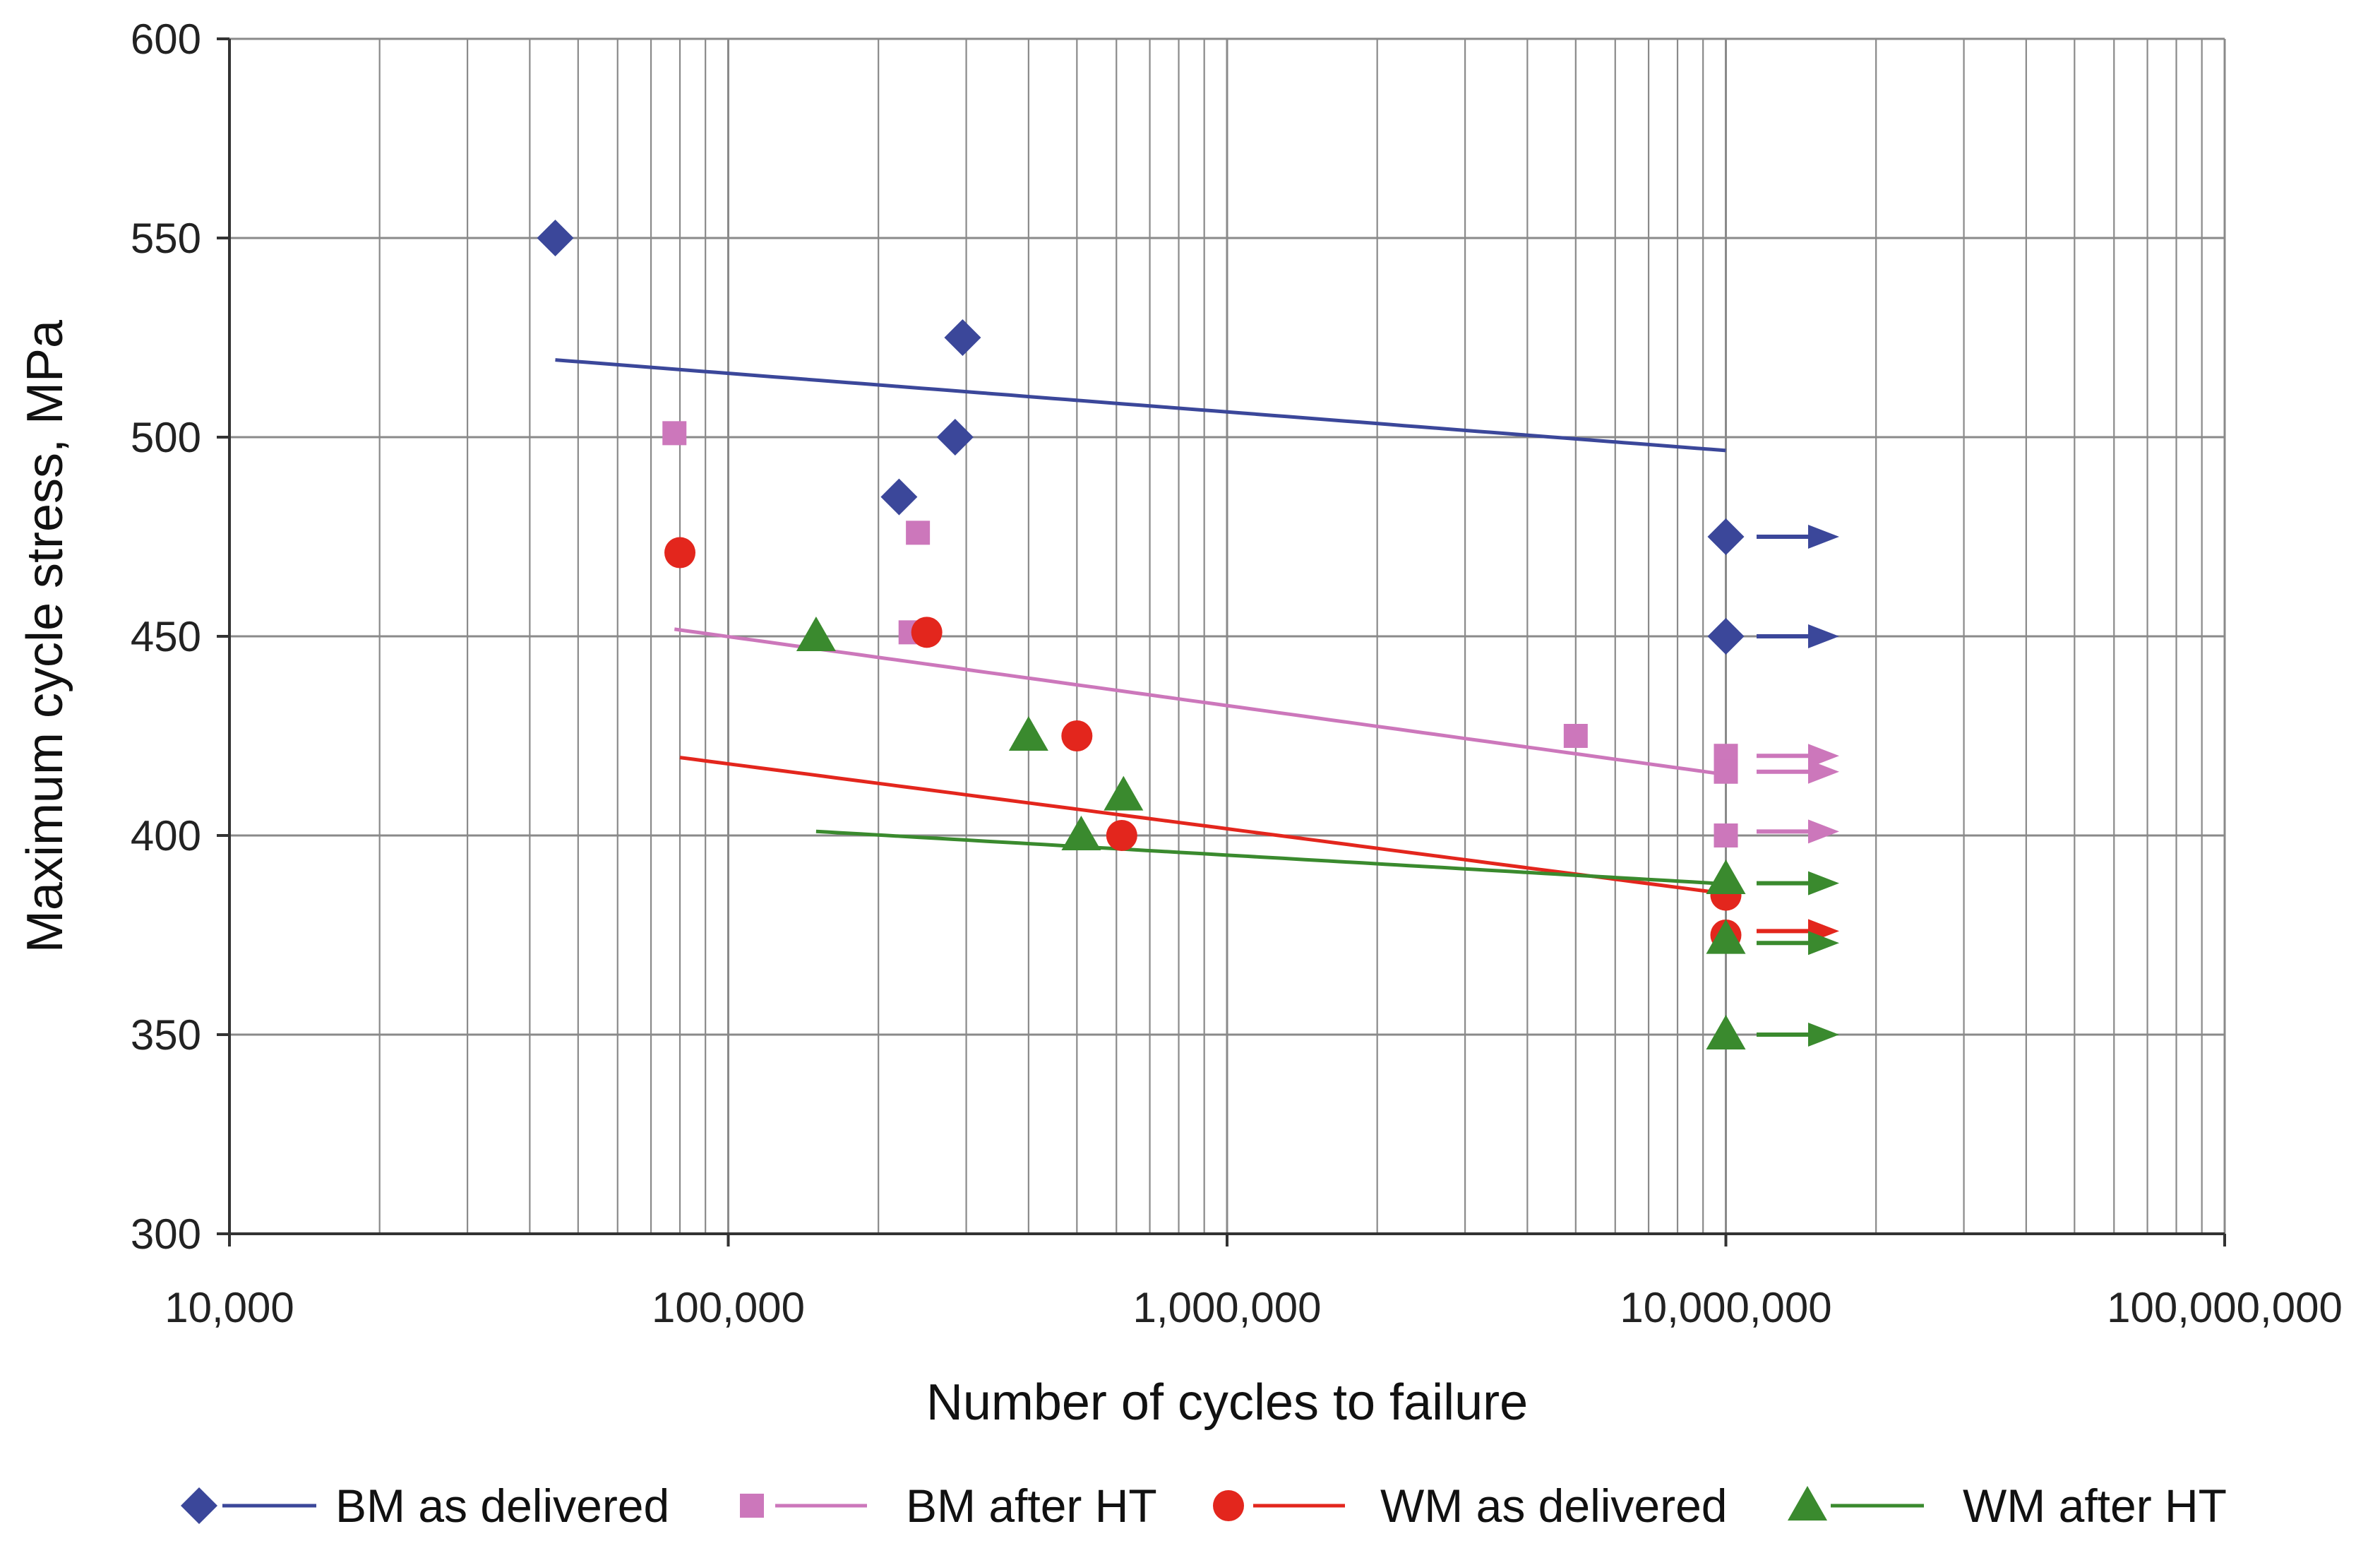 The image size is (2380, 1541). I want to click on x-tick-label: 100,000,000, so click(2225, 1307).